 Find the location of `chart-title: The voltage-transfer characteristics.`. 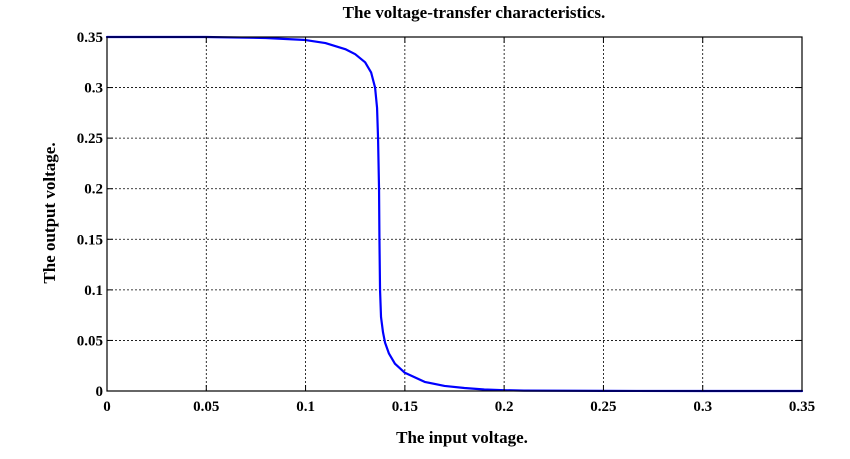

chart-title: The voltage-transfer characteristics. is located at coordinates (474, 12).